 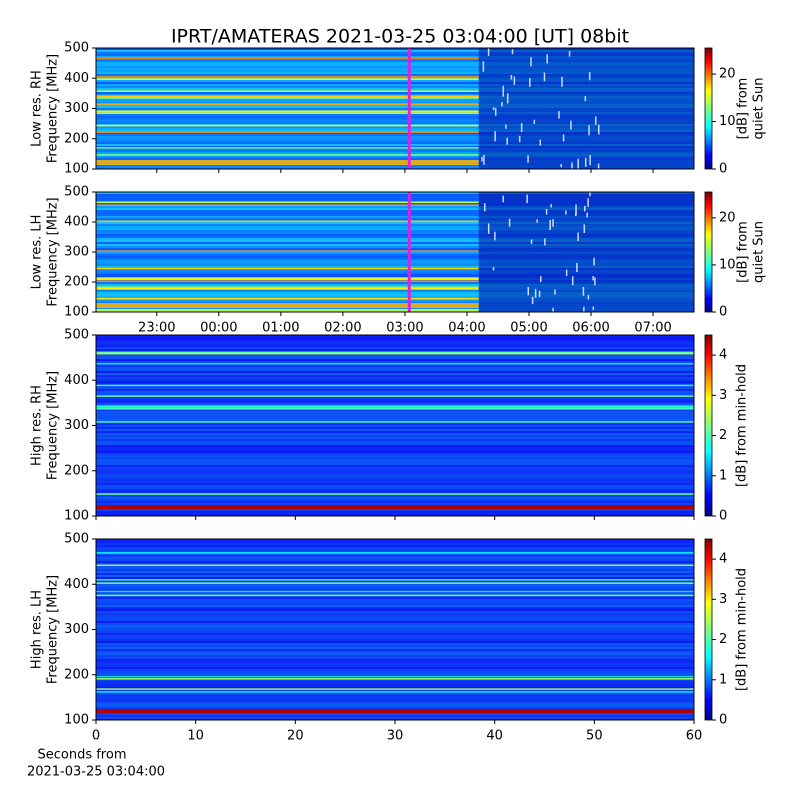 I want to click on colorbar-label: [dB] from min-hold, so click(x=742, y=629).